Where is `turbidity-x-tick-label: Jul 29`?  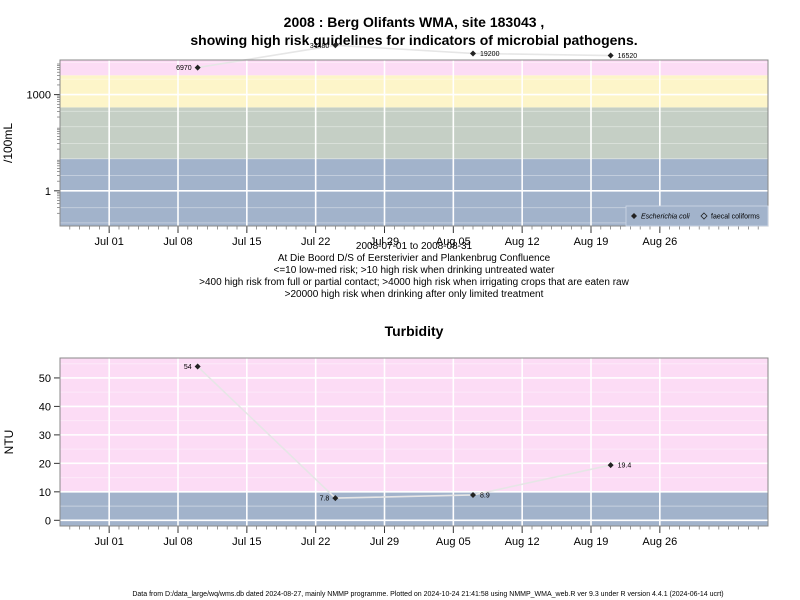
turbidity-x-tick-label: Jul 29 is located at coordinates (384, 542).